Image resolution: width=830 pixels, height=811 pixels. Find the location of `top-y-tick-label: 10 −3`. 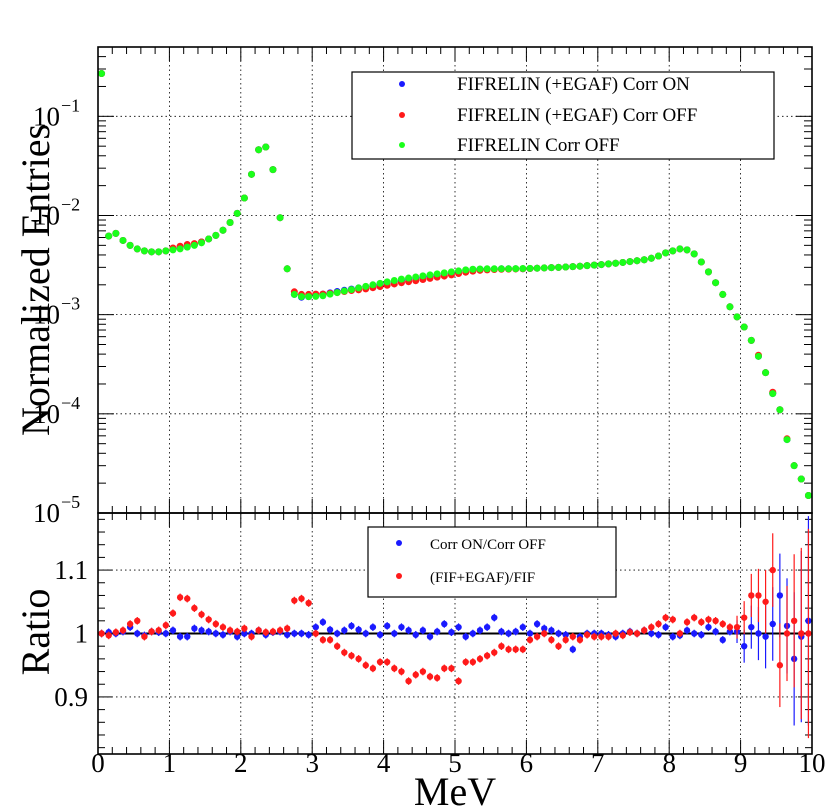

top-y-tick-label: 10 −3 is located at coordinates (56, 312).